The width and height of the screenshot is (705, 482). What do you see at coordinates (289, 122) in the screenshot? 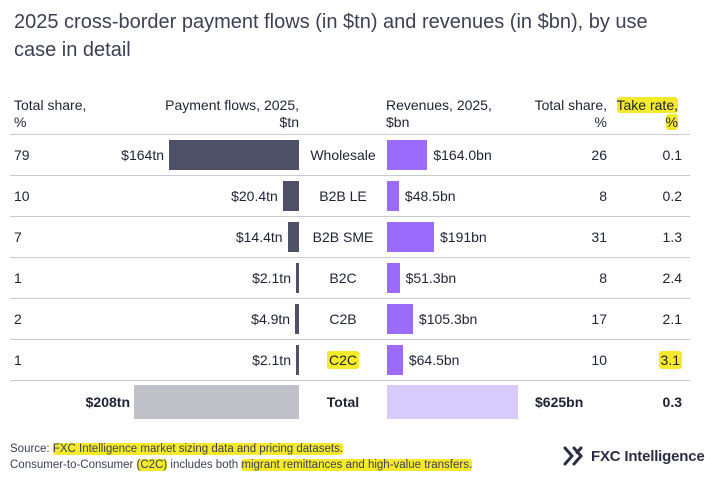
I see `header-payment-flows-unit: $tn` at bounding box center [289, 122].